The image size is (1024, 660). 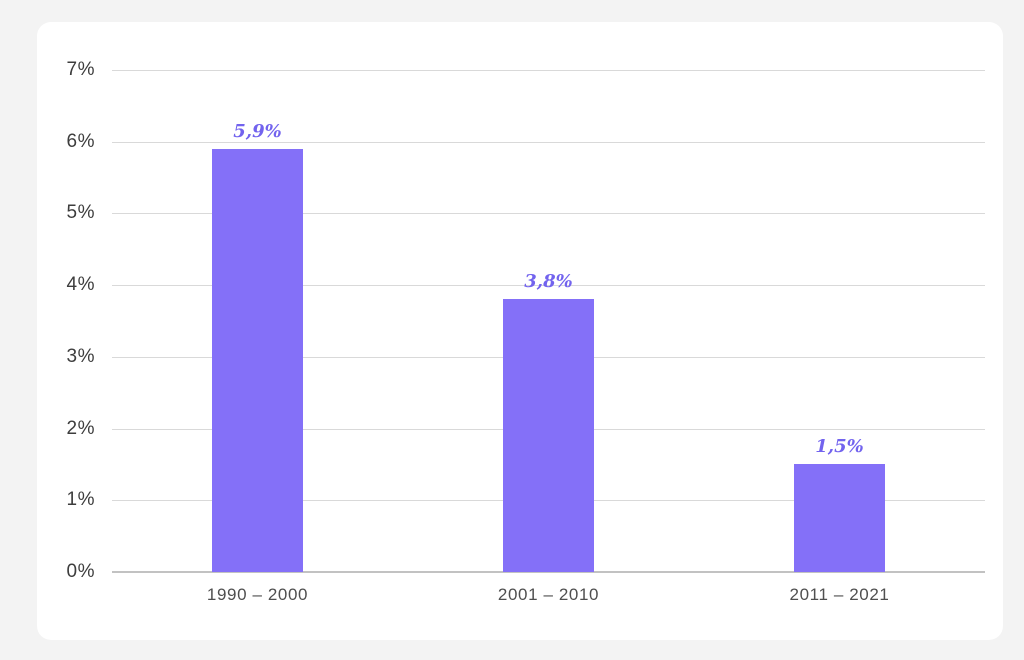 I want to click on x-axis-tick-label: 2001 – 2010, so click(x=548, y=594).